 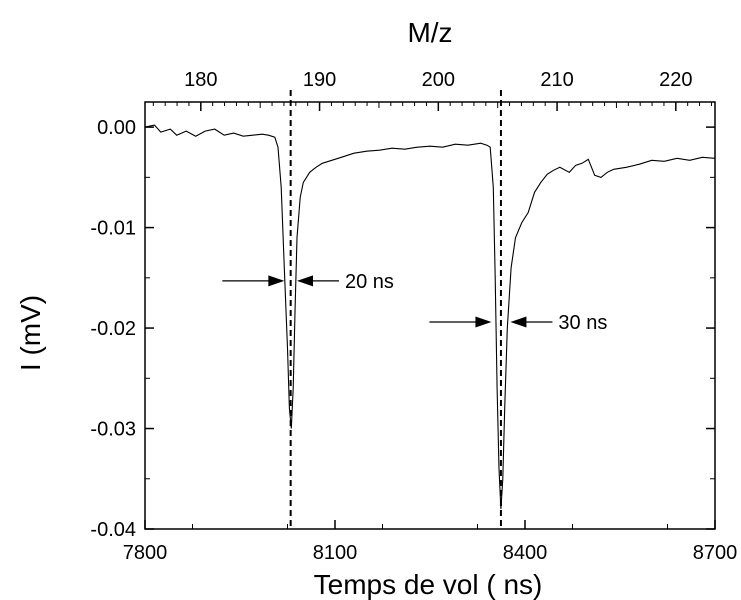 I want to click on annotations: 20 ns 30 ns, so click(x=414, y=302).